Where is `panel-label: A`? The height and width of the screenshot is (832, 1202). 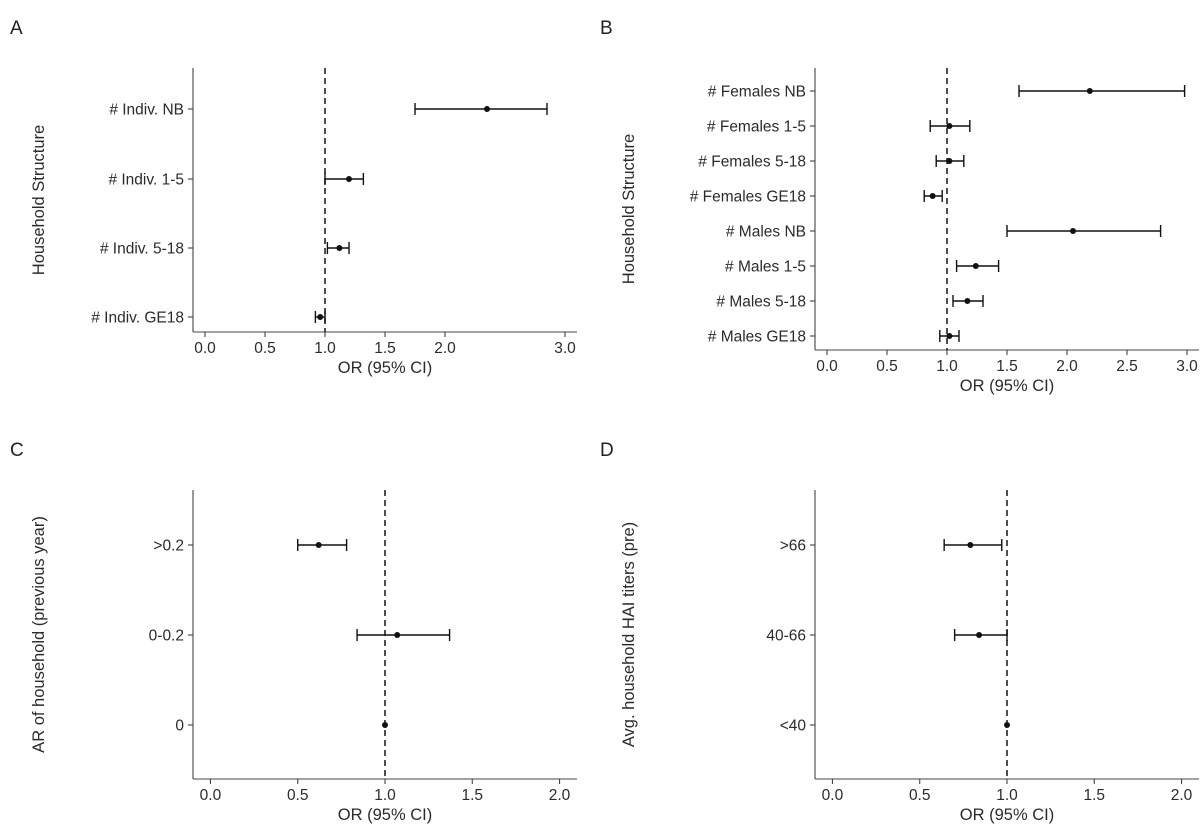
panel-label: A is located at coordinates (16, 28).